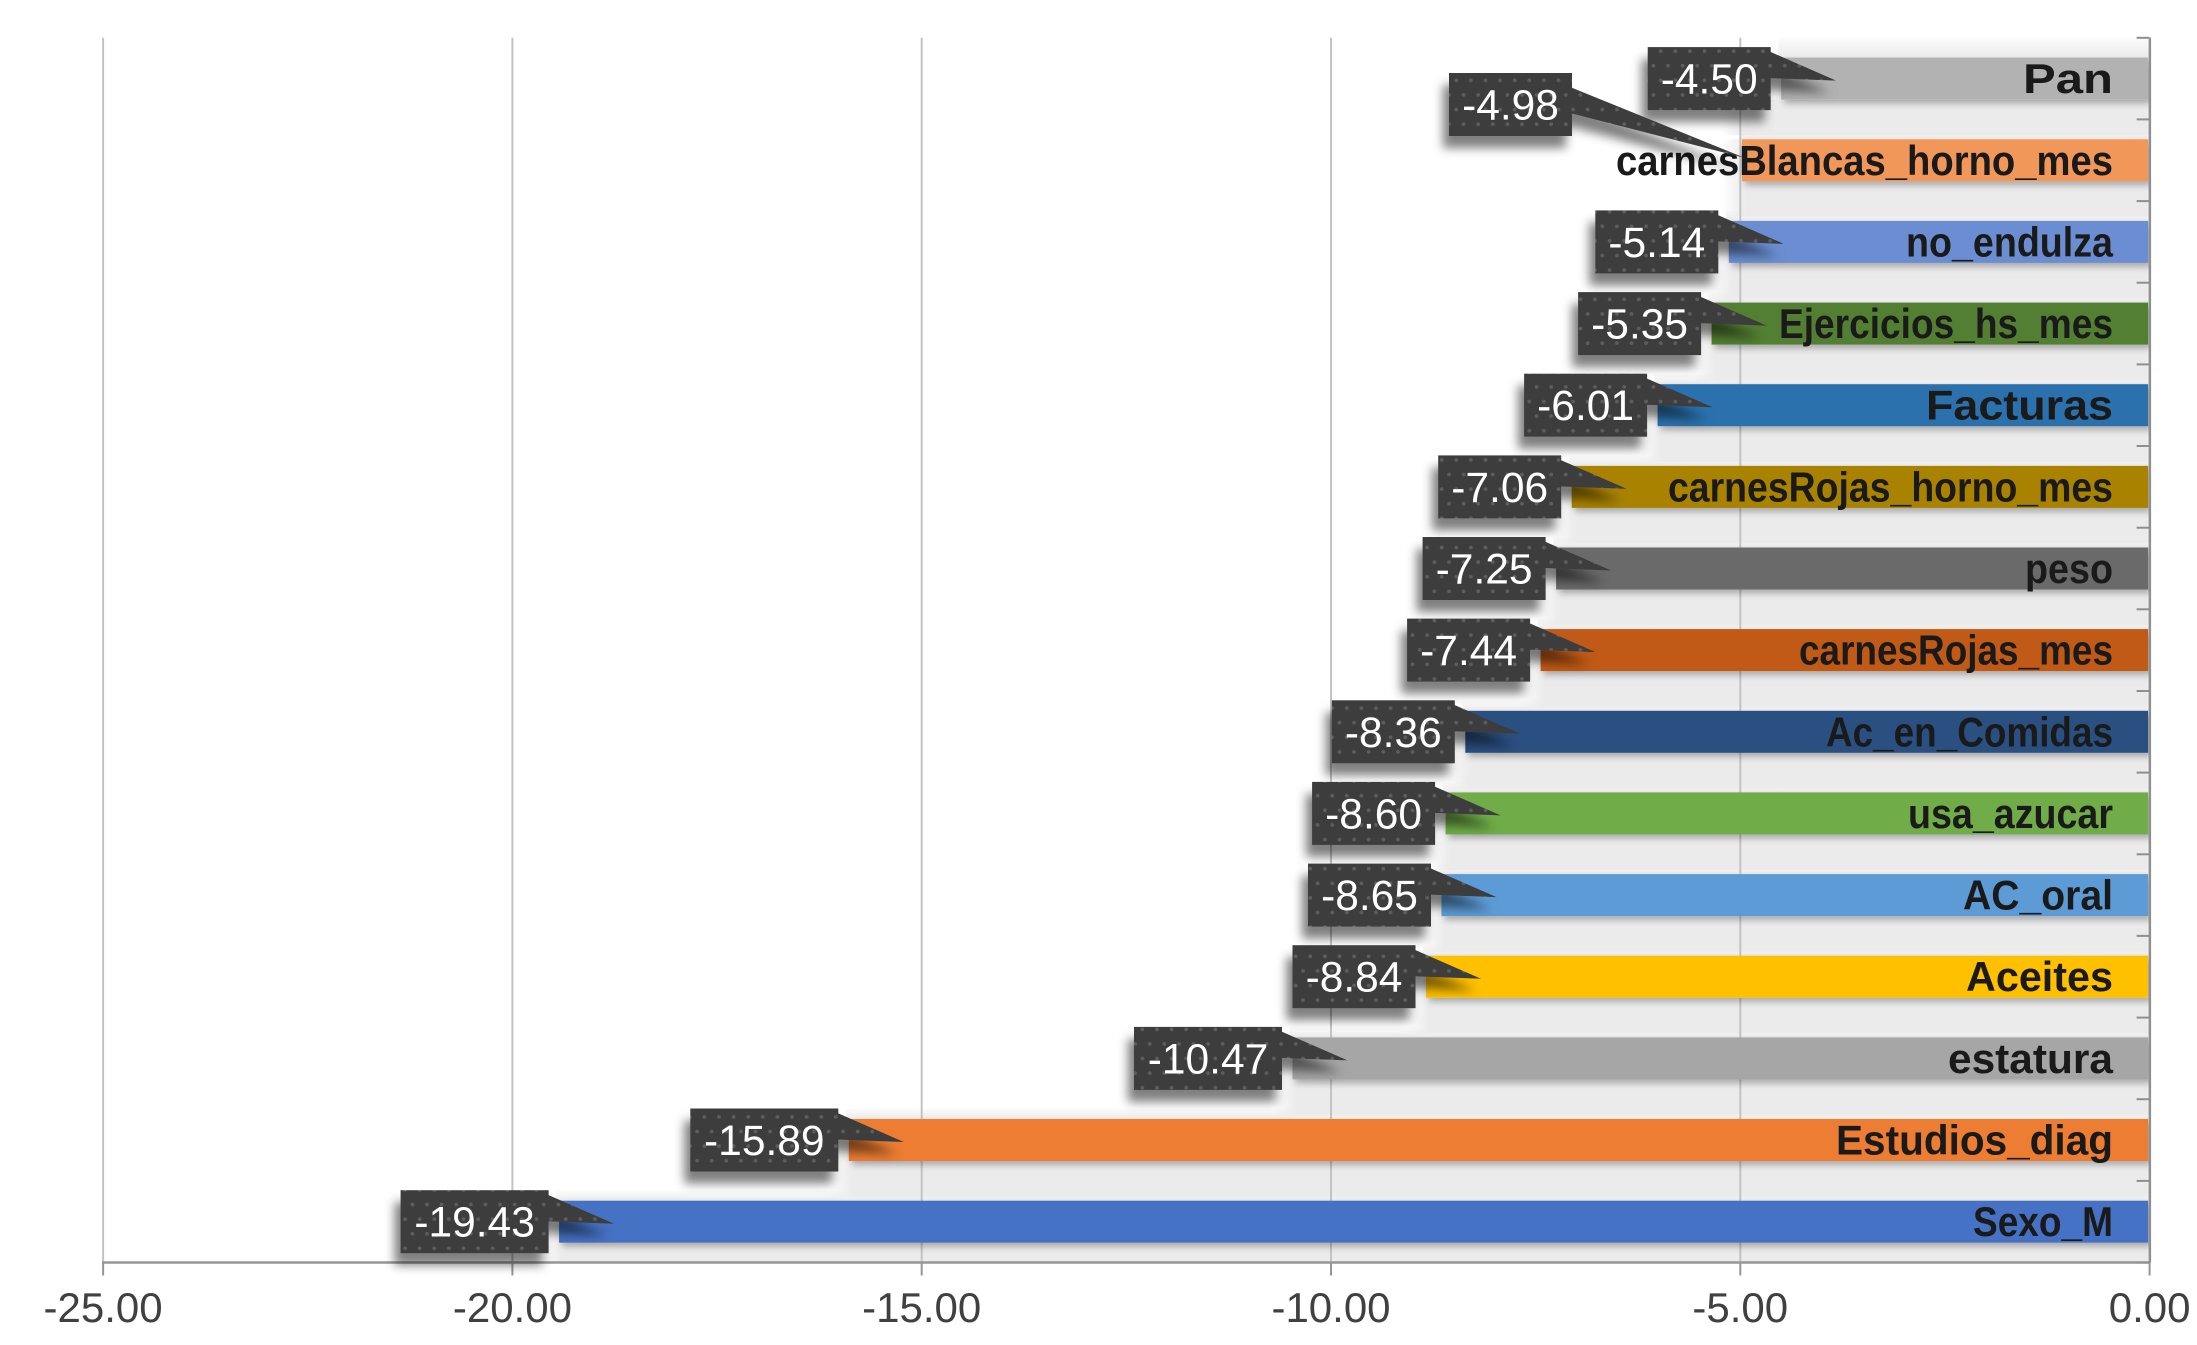 The image size is (2197, 1345). I want to click on svg-text: -7.25, so click(1484, 570).